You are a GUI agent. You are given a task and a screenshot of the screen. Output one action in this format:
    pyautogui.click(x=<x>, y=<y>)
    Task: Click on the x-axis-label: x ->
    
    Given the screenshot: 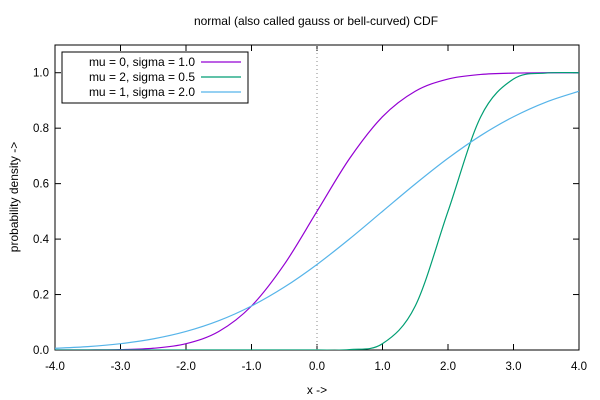 What is the action you would take?
    pyautogui.click(x=317, y=390)
    